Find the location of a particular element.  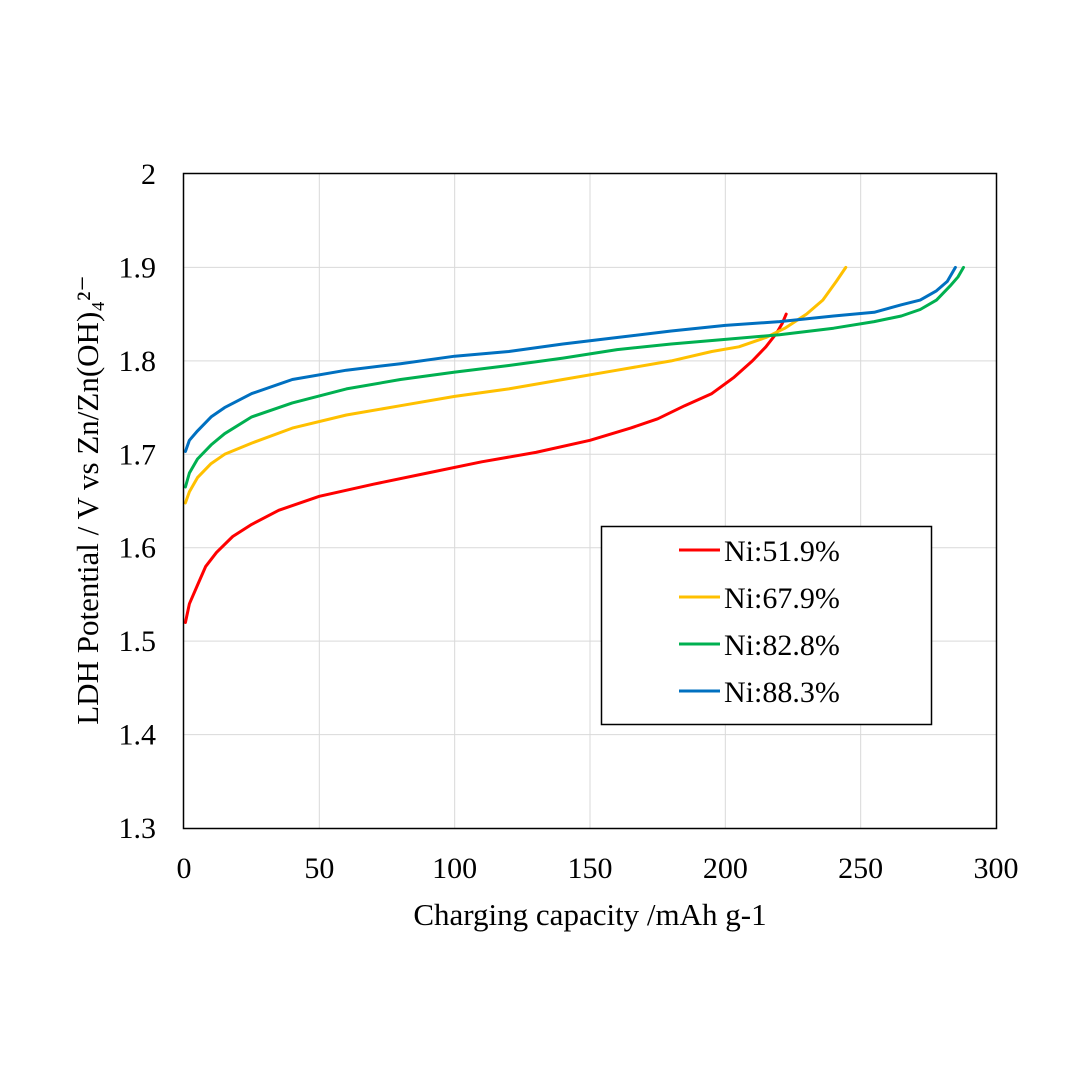

y-tick-labels: 1.3 1.4 1.5 1.6 1.7 1.8 1.9 2 is located at coordinates (138, 501).